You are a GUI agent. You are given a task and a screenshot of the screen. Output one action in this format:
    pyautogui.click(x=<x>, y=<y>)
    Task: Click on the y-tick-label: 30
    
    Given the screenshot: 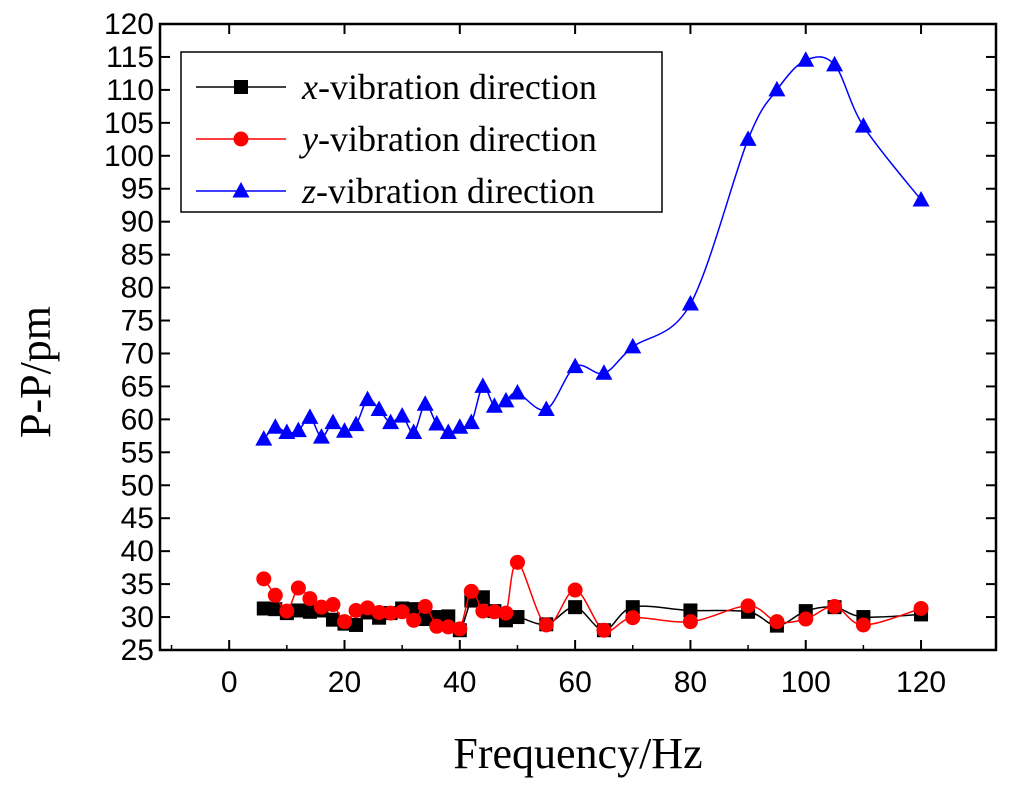 What is the action you would take?
    pyautogui.click(x=137, y=617)
    